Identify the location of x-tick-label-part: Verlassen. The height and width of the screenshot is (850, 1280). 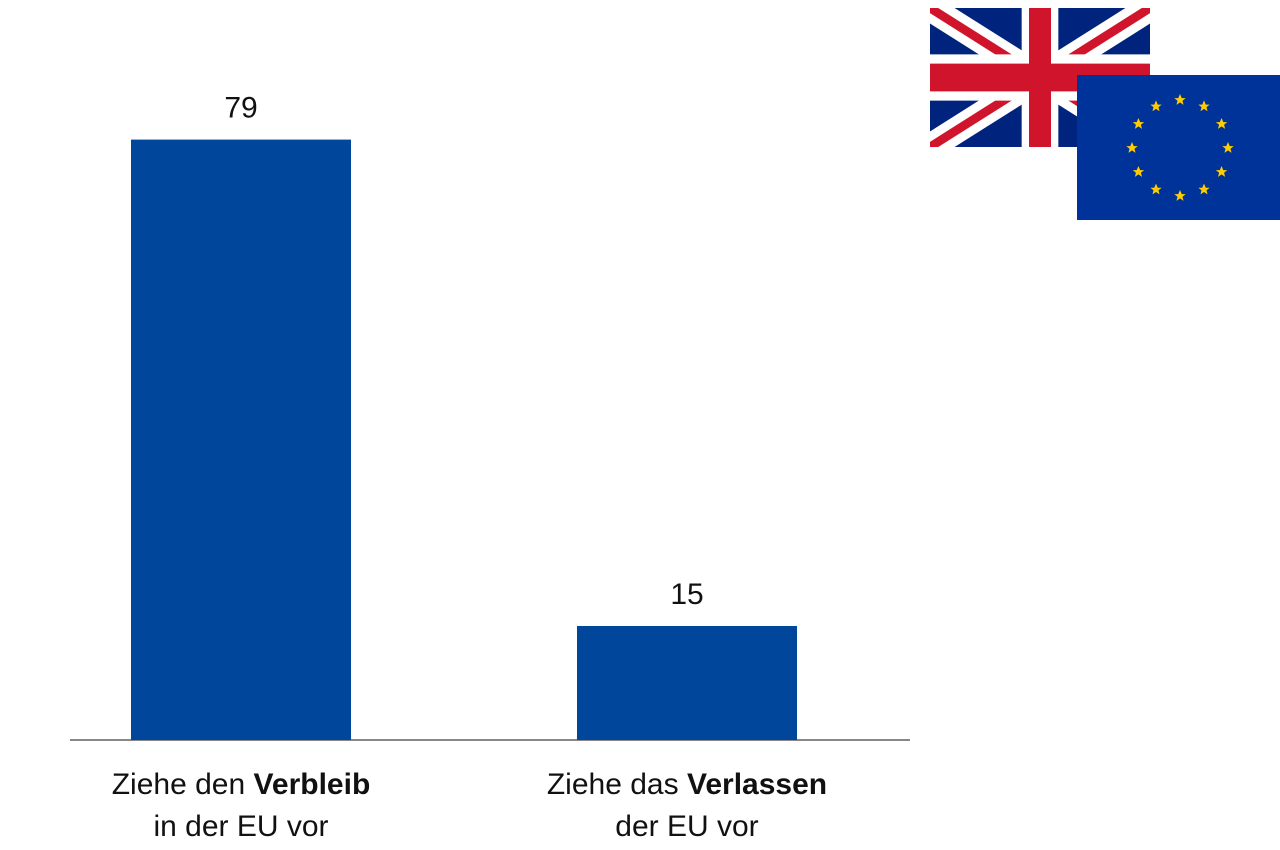
(757, 784).